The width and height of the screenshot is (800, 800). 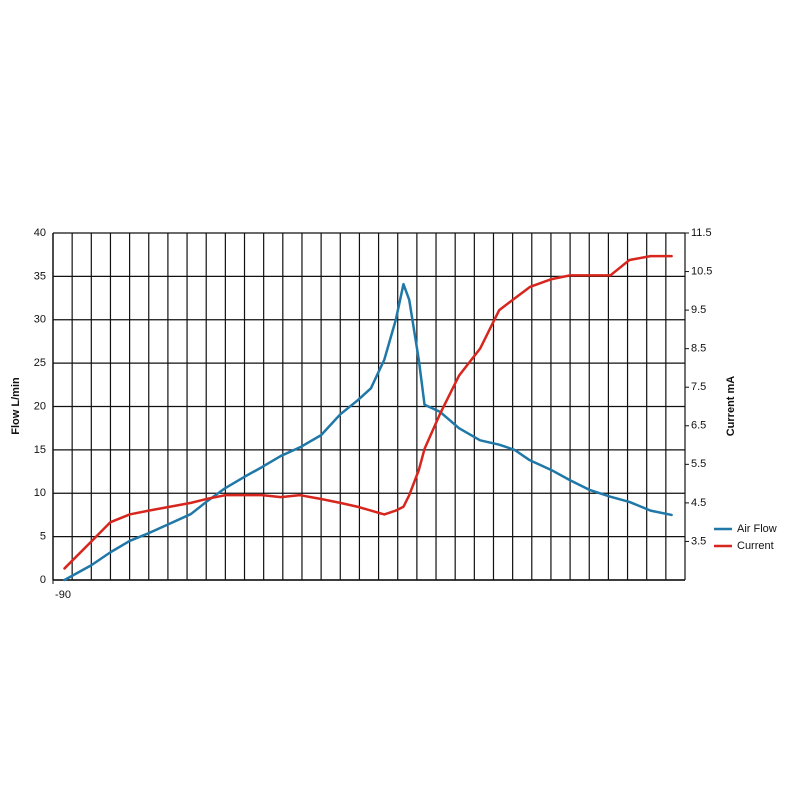 What do you see at coordinates (755, 546) in the screenshot?
I see `legend-label: Current` at bounding box center [755, 546].